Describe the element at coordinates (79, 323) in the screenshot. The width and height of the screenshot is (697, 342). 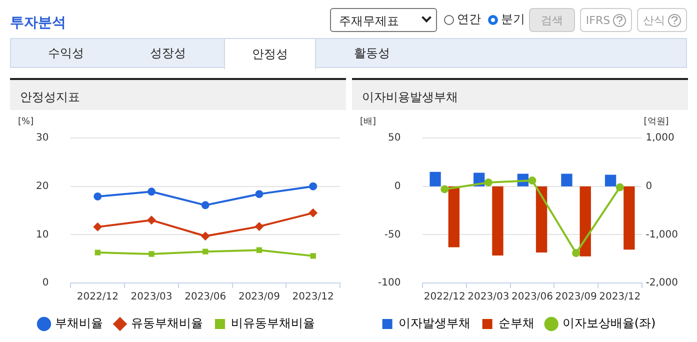
I see `legend-label: 부채비율` at that location.